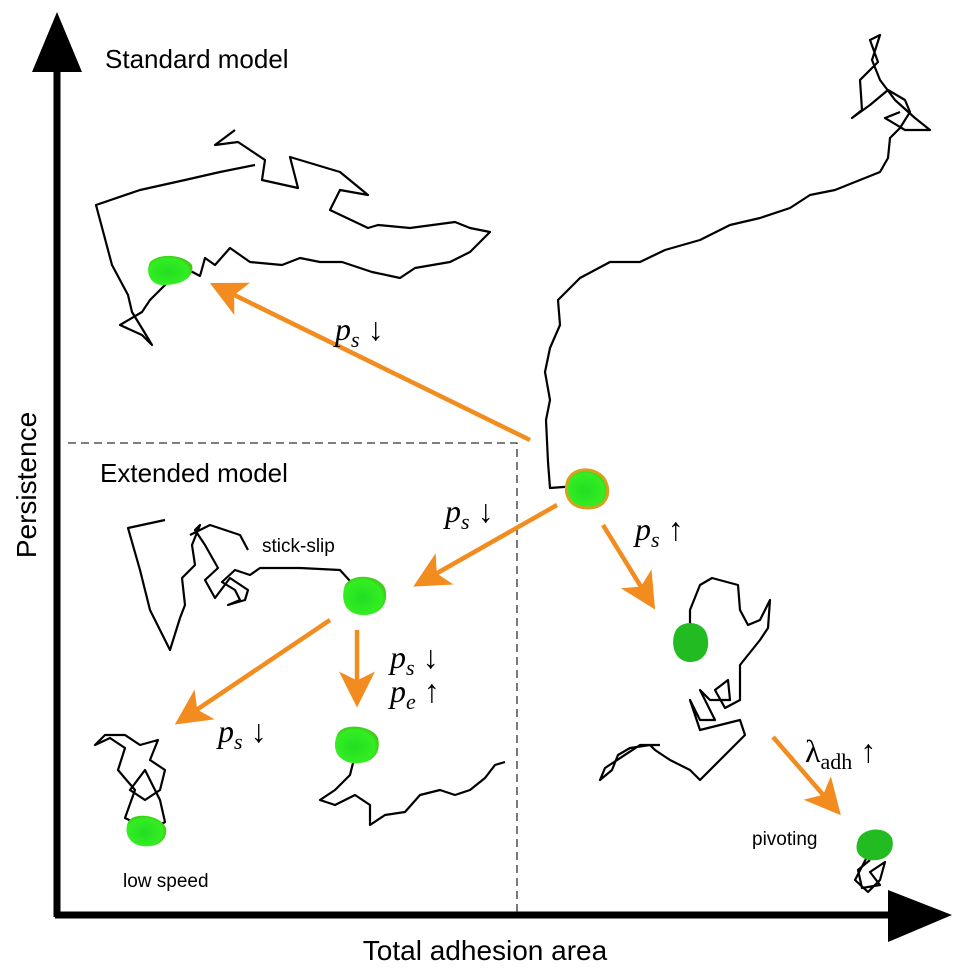 The width and height of the screenshot is (966, 972). Describe the element at coordinates (785, 839) in the screenshot. I see `annotation: pivoting` at that location.